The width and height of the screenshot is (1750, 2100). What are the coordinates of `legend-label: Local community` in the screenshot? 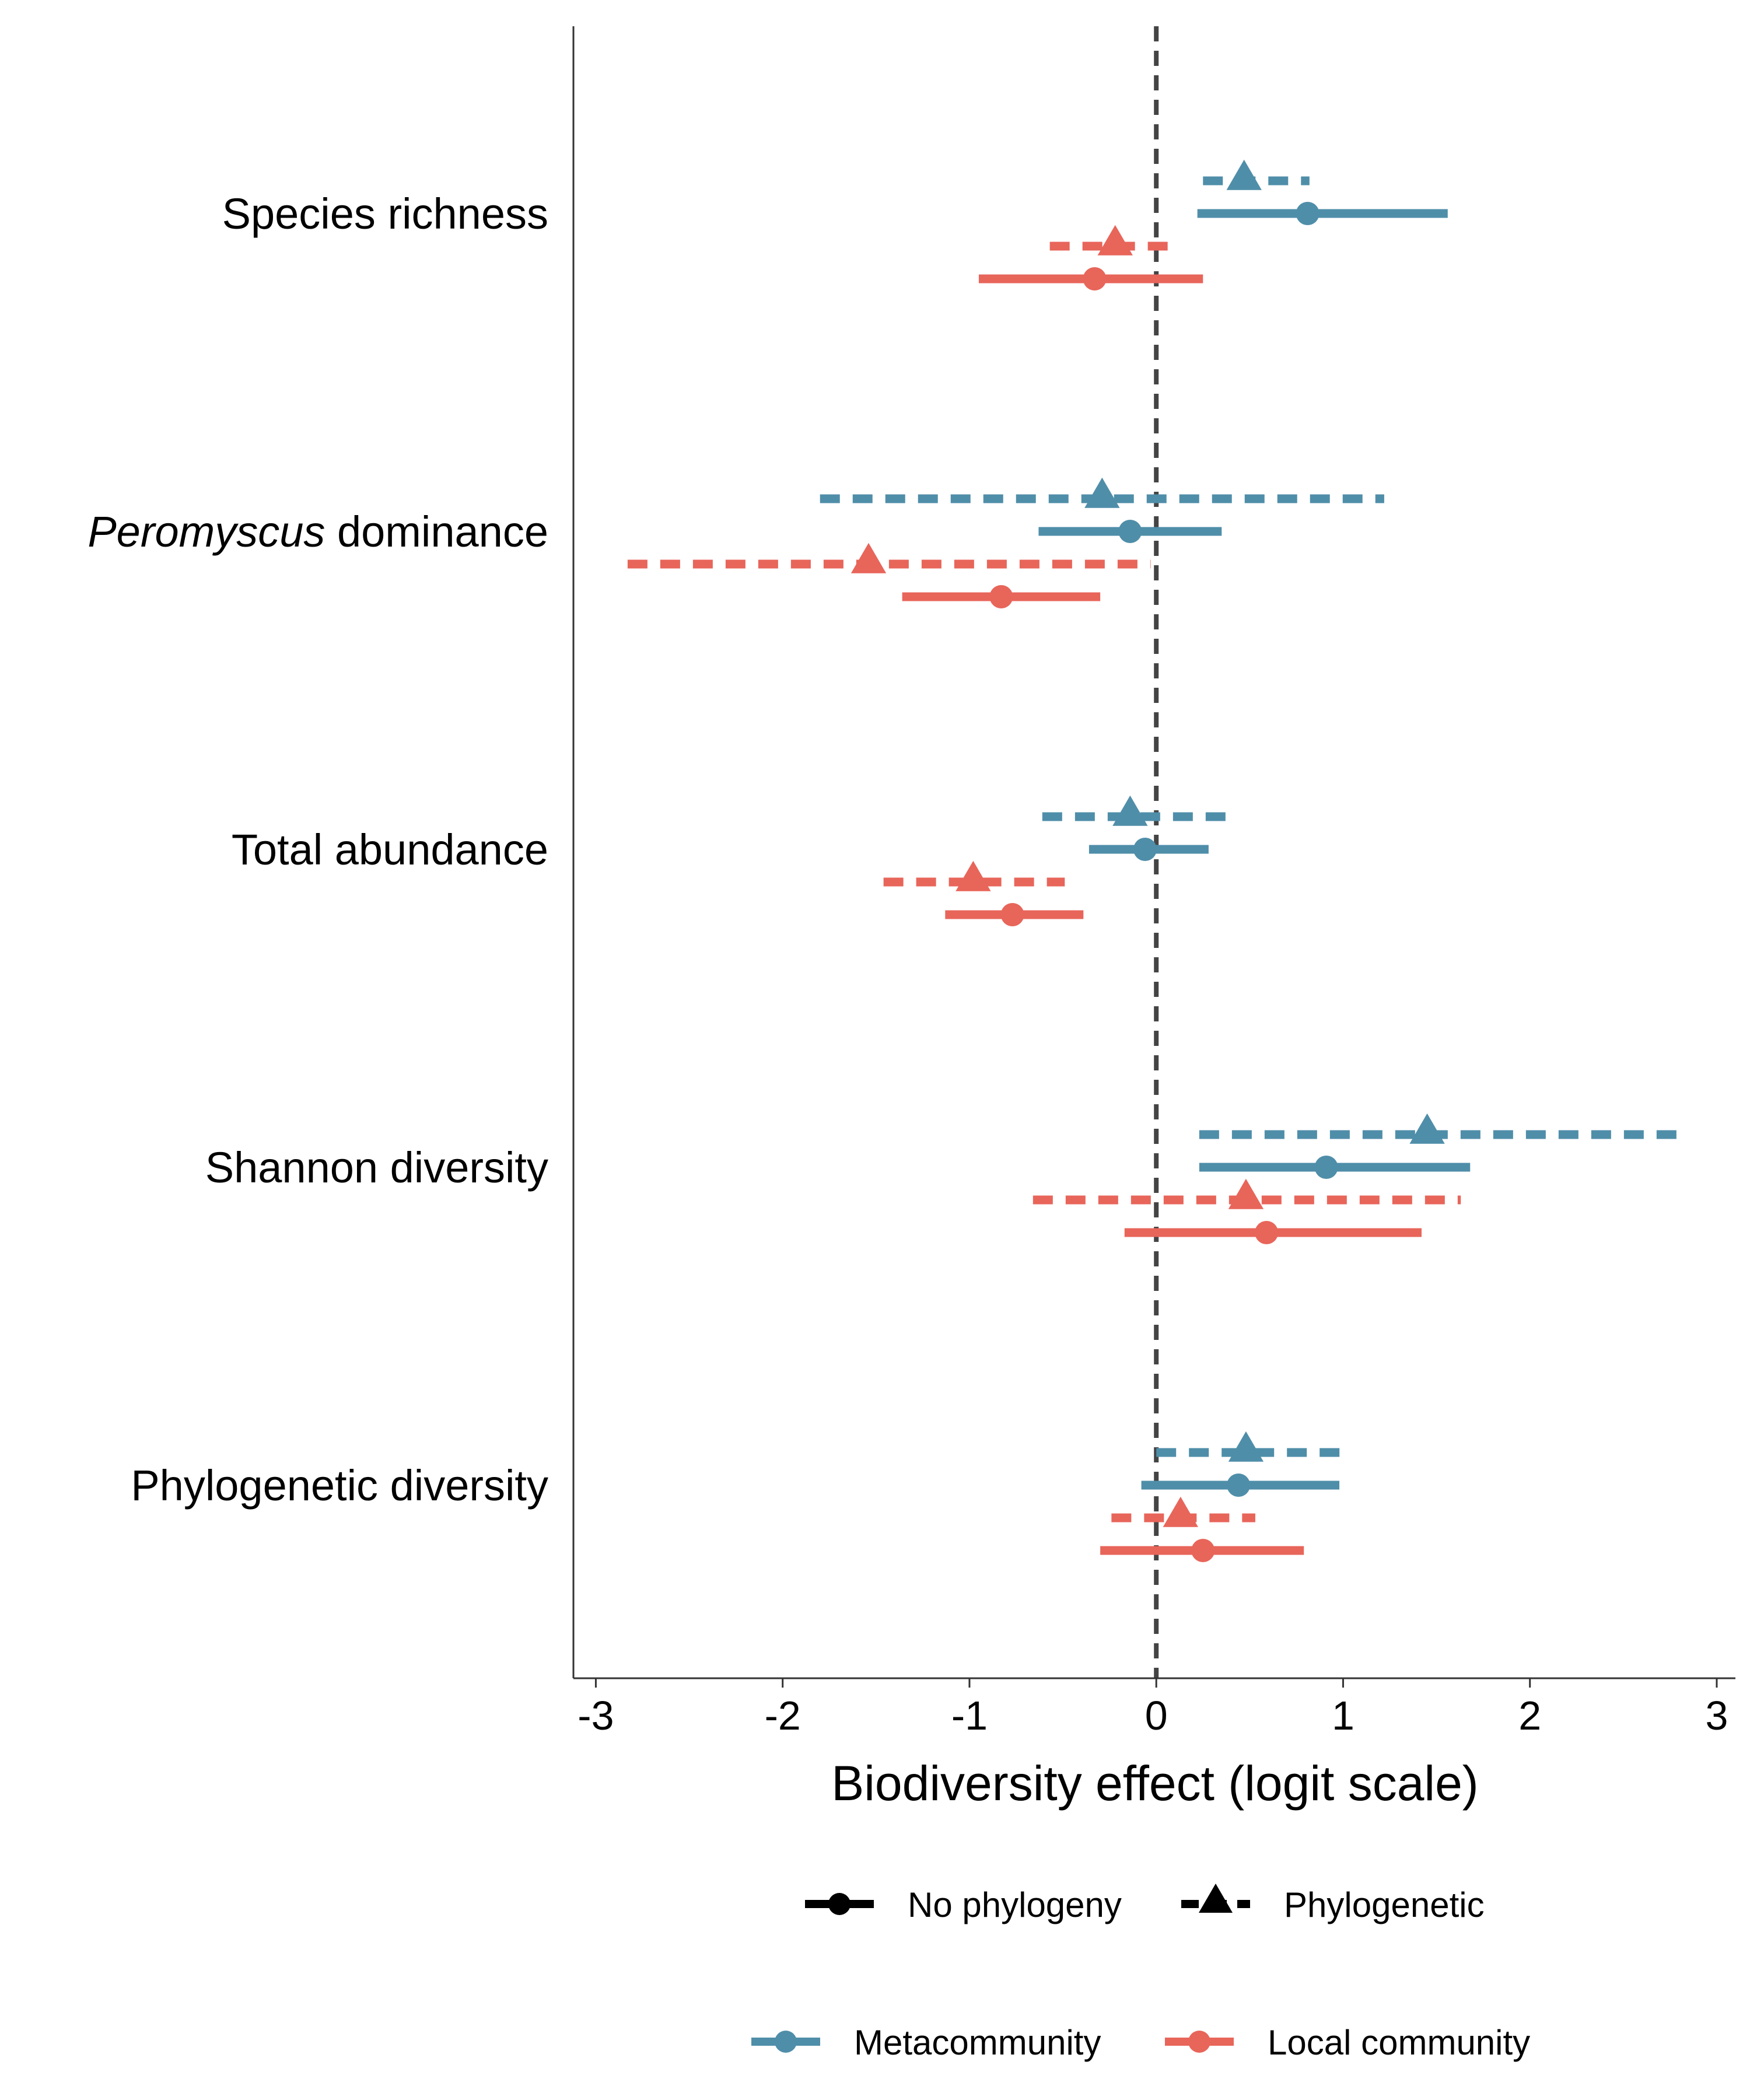 It's located at (1399, 2042).